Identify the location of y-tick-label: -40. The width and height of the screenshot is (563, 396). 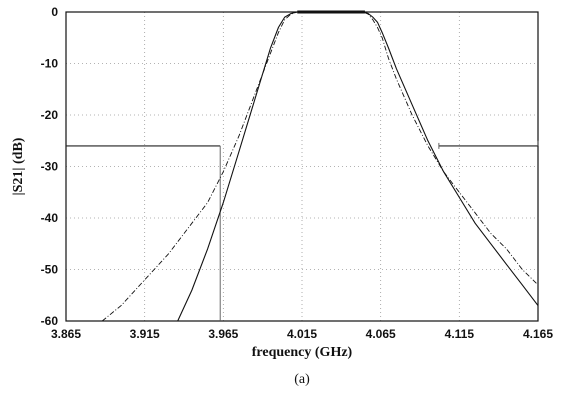
(50, 218).